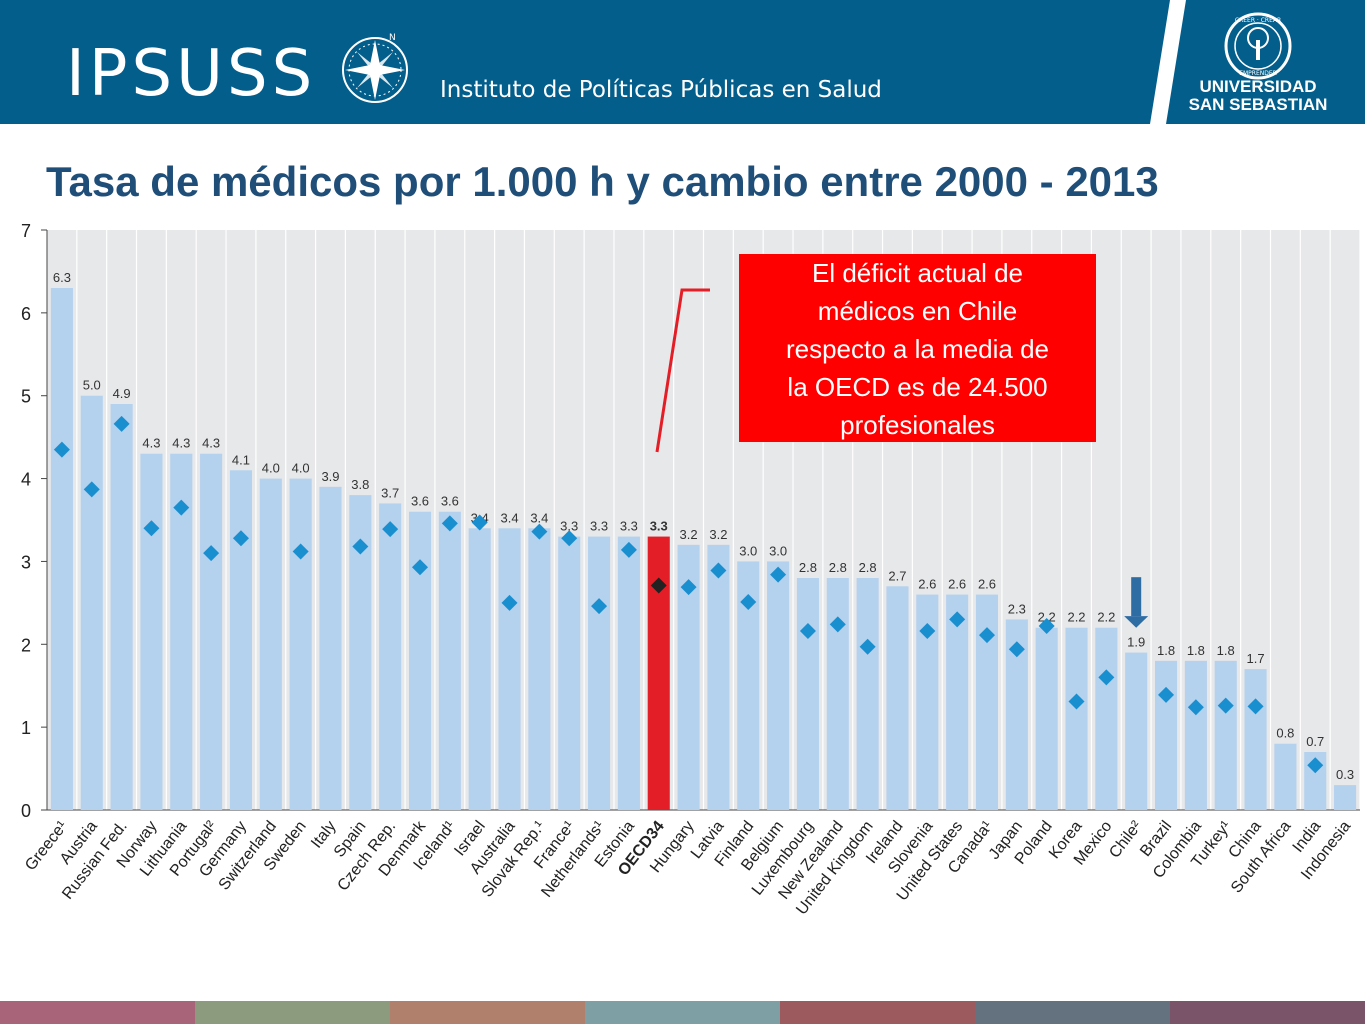 The width and height of the screenshot is (1365, 1024). Describe the element at coordinates (1256, 658) in the screenshot. I see `data-label: 1.7` at that location.